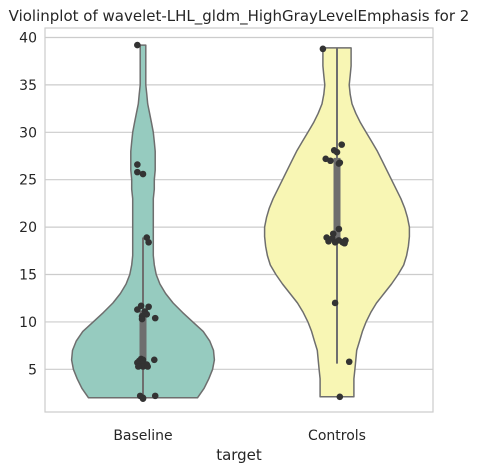 Image resolution: width=478 pixels, height=473 pixels. Describe the element at coordinates (28, 133) in the screenshot. I see `y-tick-label: 30` at that location.